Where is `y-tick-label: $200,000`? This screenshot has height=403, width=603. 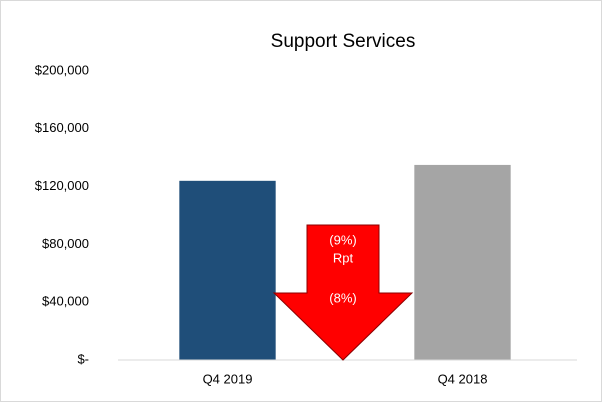
y-tick-label: $200,000 is located at coordinates (62, 69).